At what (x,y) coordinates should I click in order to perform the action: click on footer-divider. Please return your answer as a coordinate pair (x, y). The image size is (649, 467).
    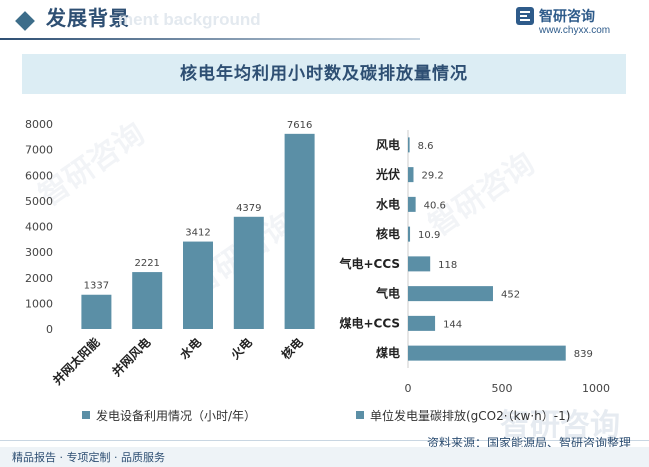
    Looking at the image, I should click on (324, 440).